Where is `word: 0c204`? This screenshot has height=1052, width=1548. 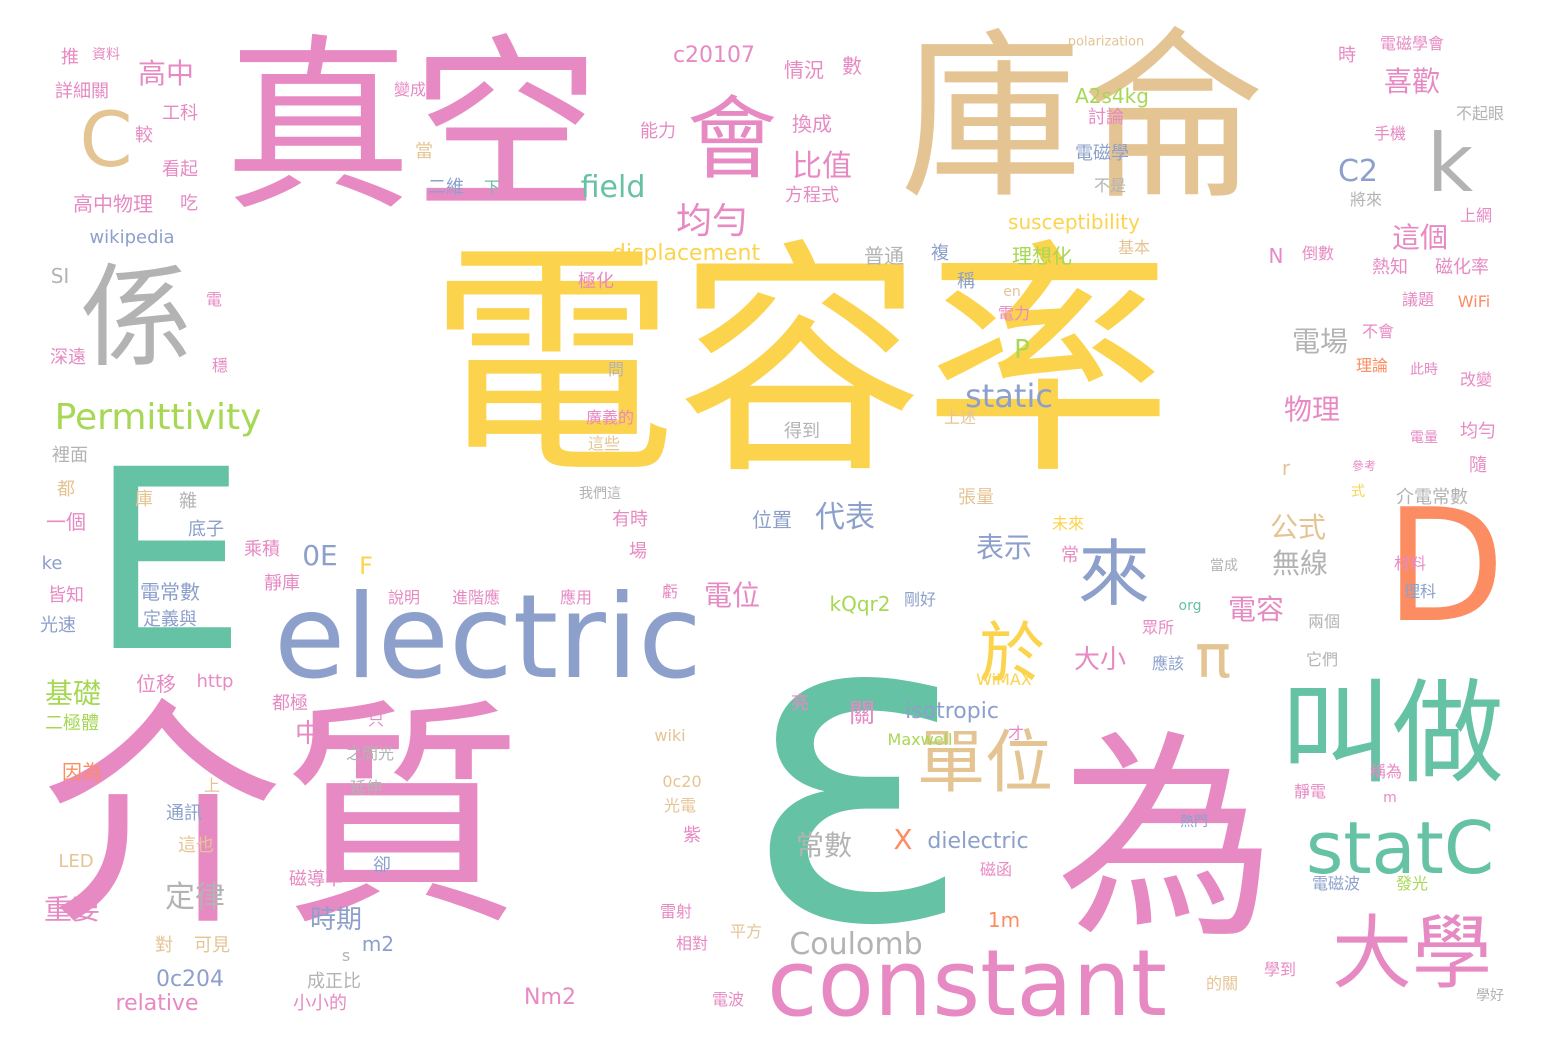
word: 0c204 is located at coordinates (190, 979).